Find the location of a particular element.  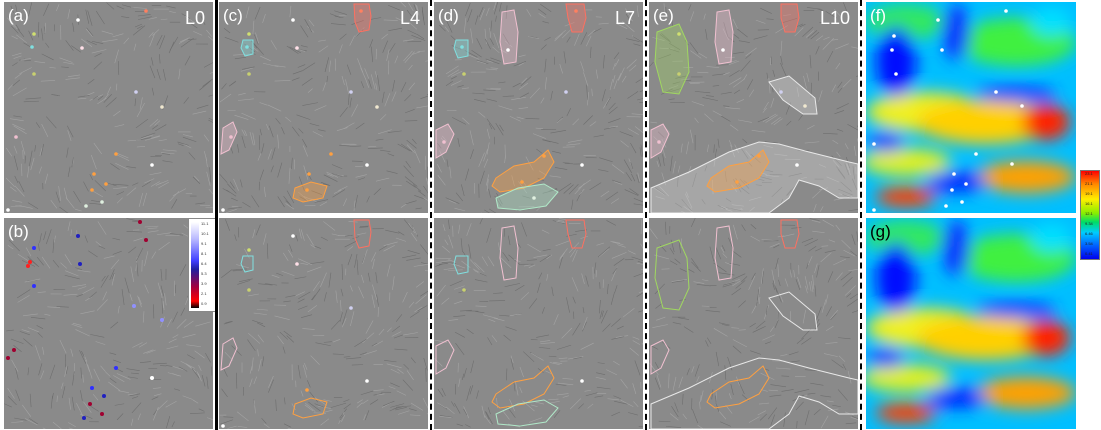

region-white is located at coordinates (793, 311).